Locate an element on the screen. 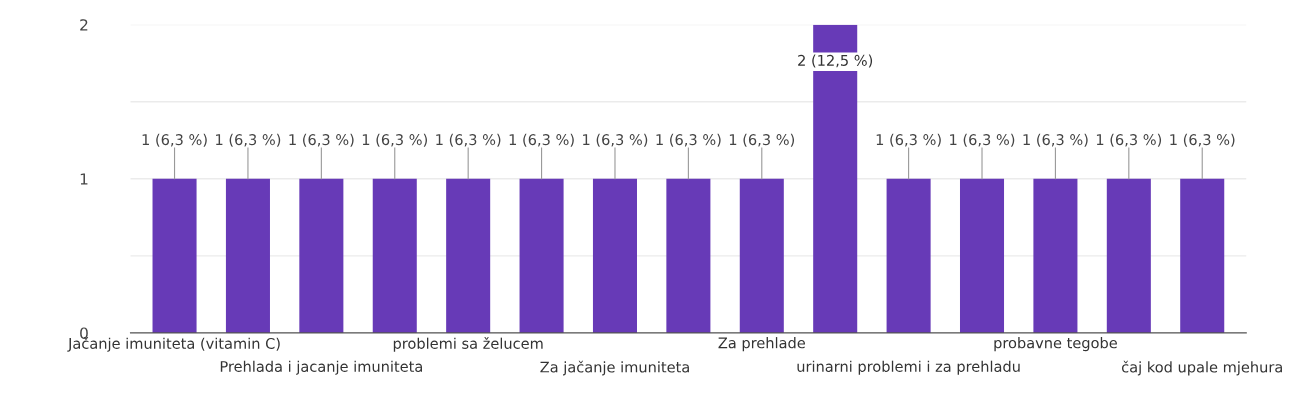  x-tick-label: Prehlada i jacanje imuniteta is located at coordinates (321, 367).